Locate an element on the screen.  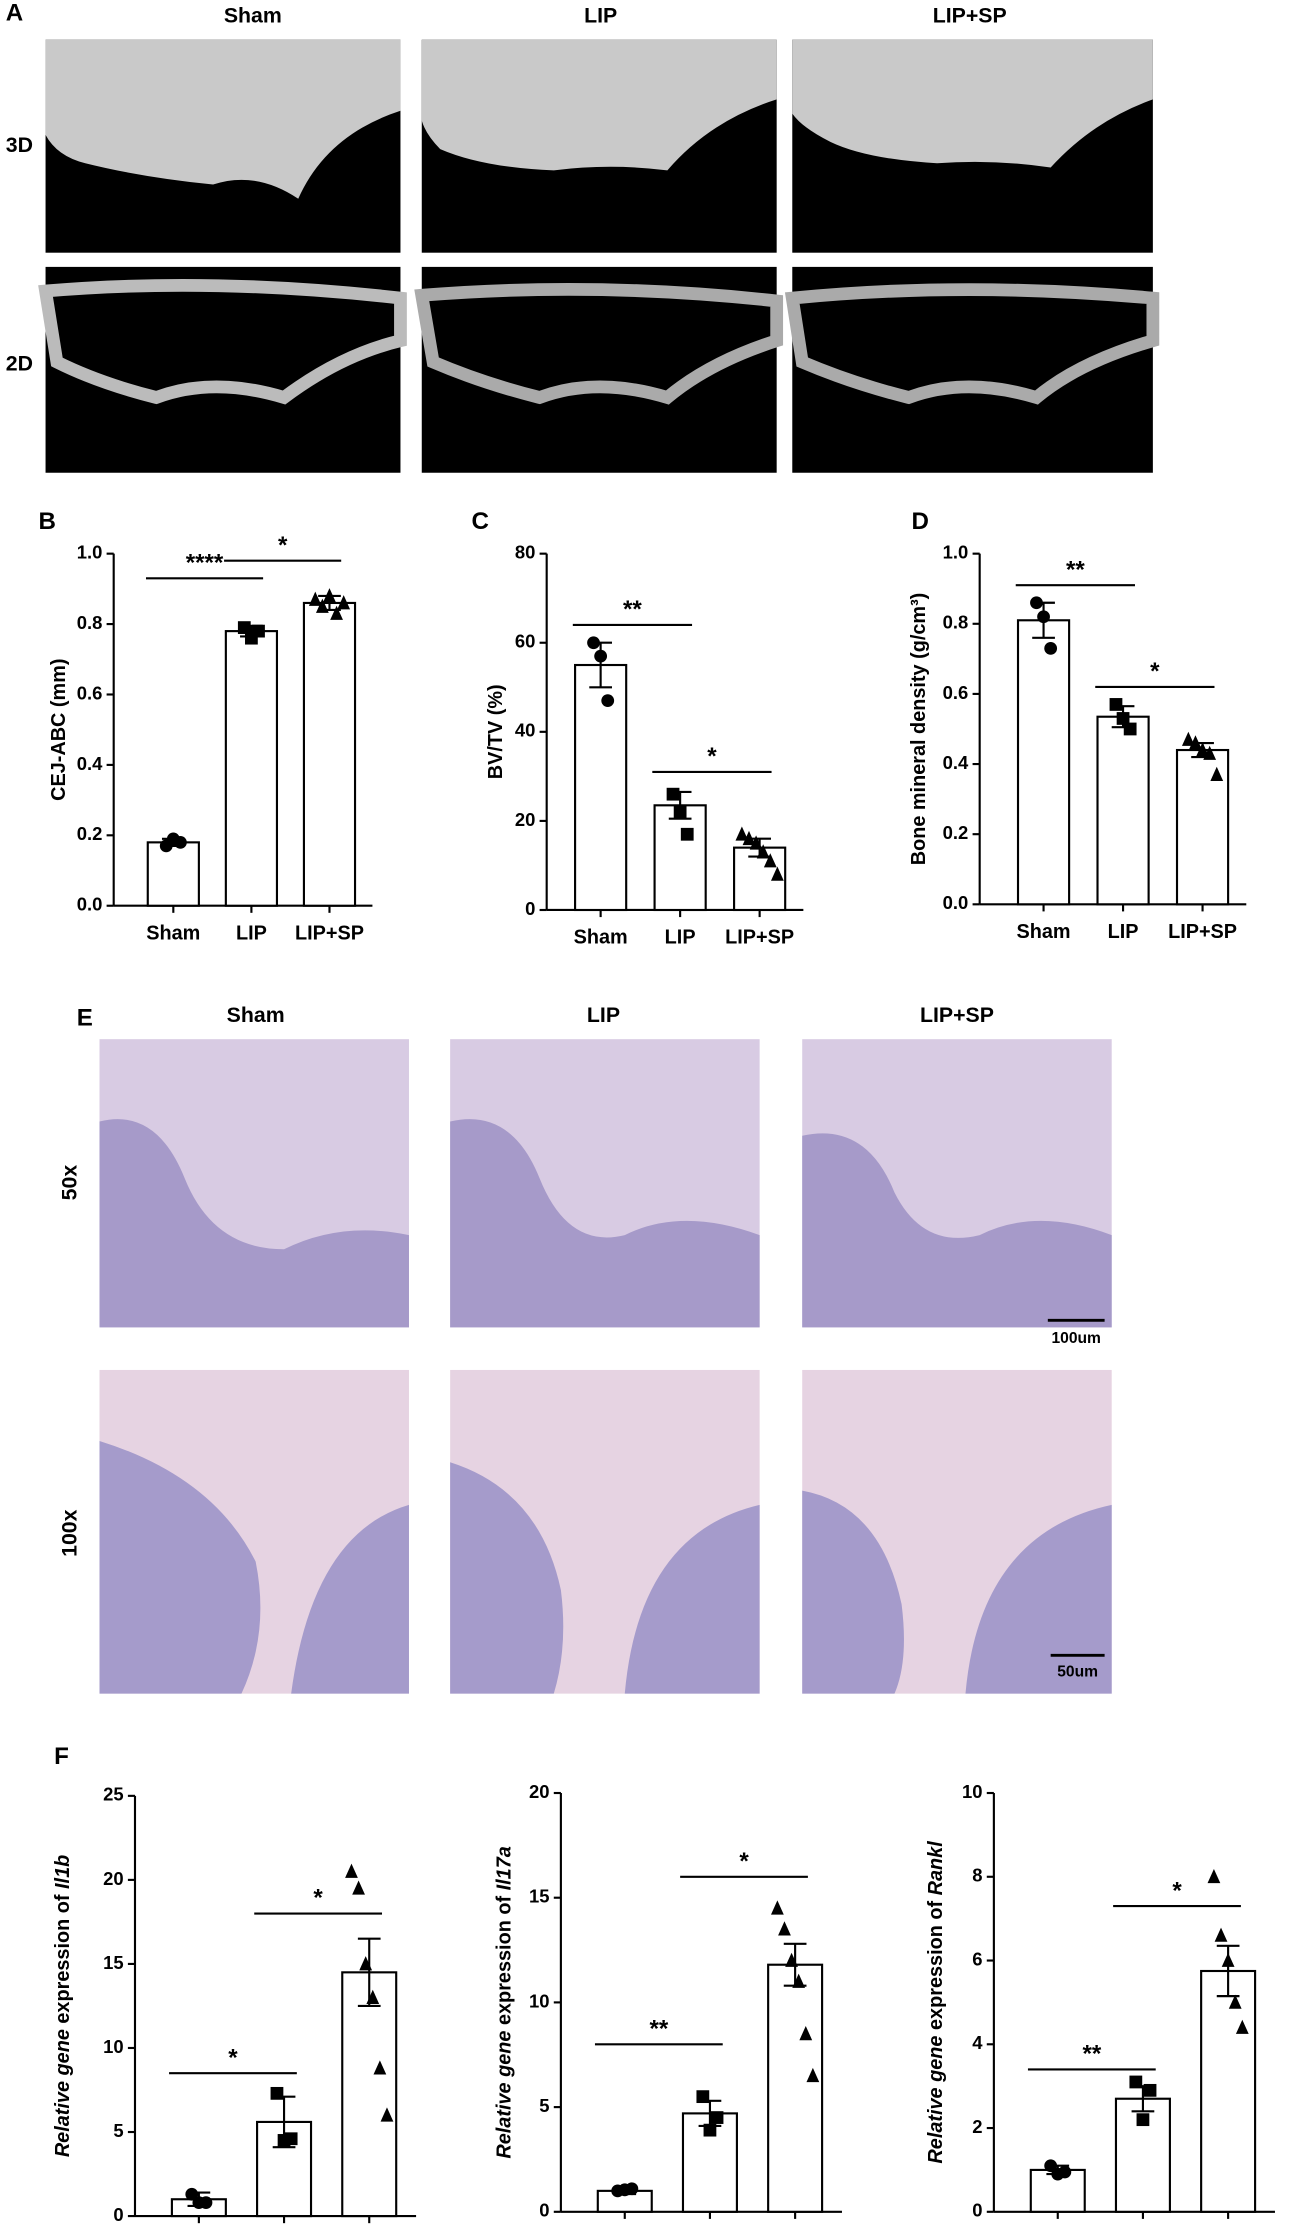
y-axis-label: Relative gene expression of Il1b is located at coordinates (63, 2006).